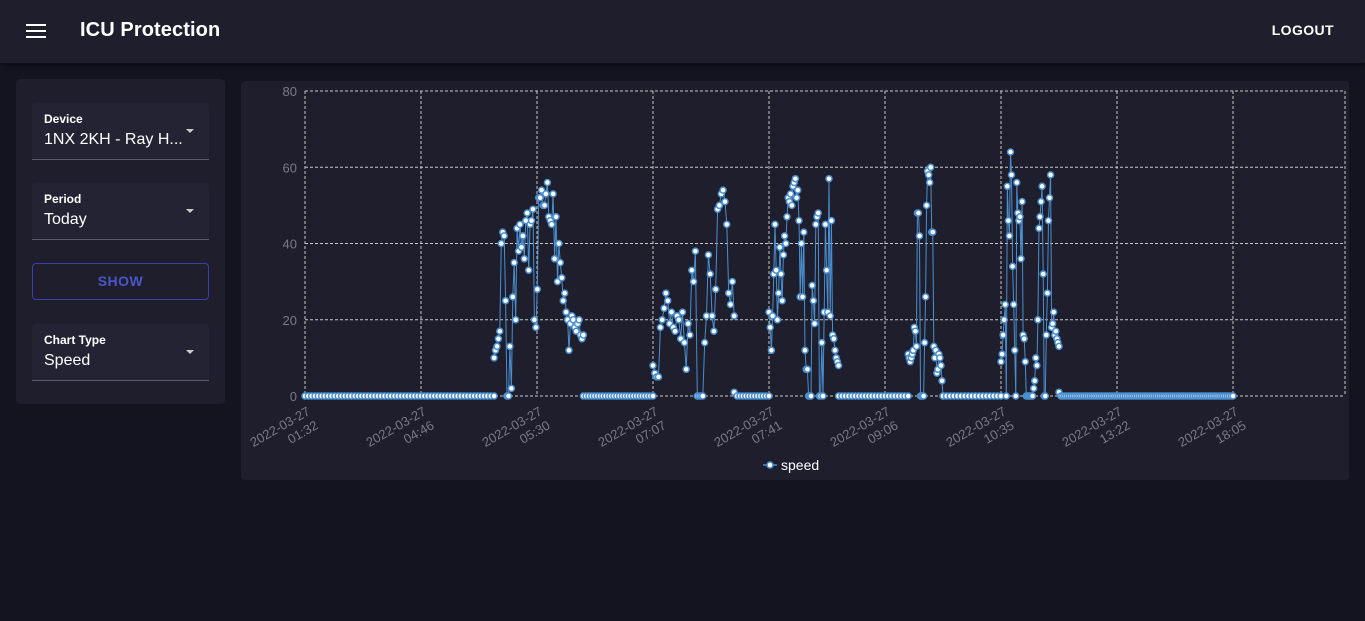  Describe the element at coordinates (804, 287) in the screenshot. I see `speed-line-segment` at that location.